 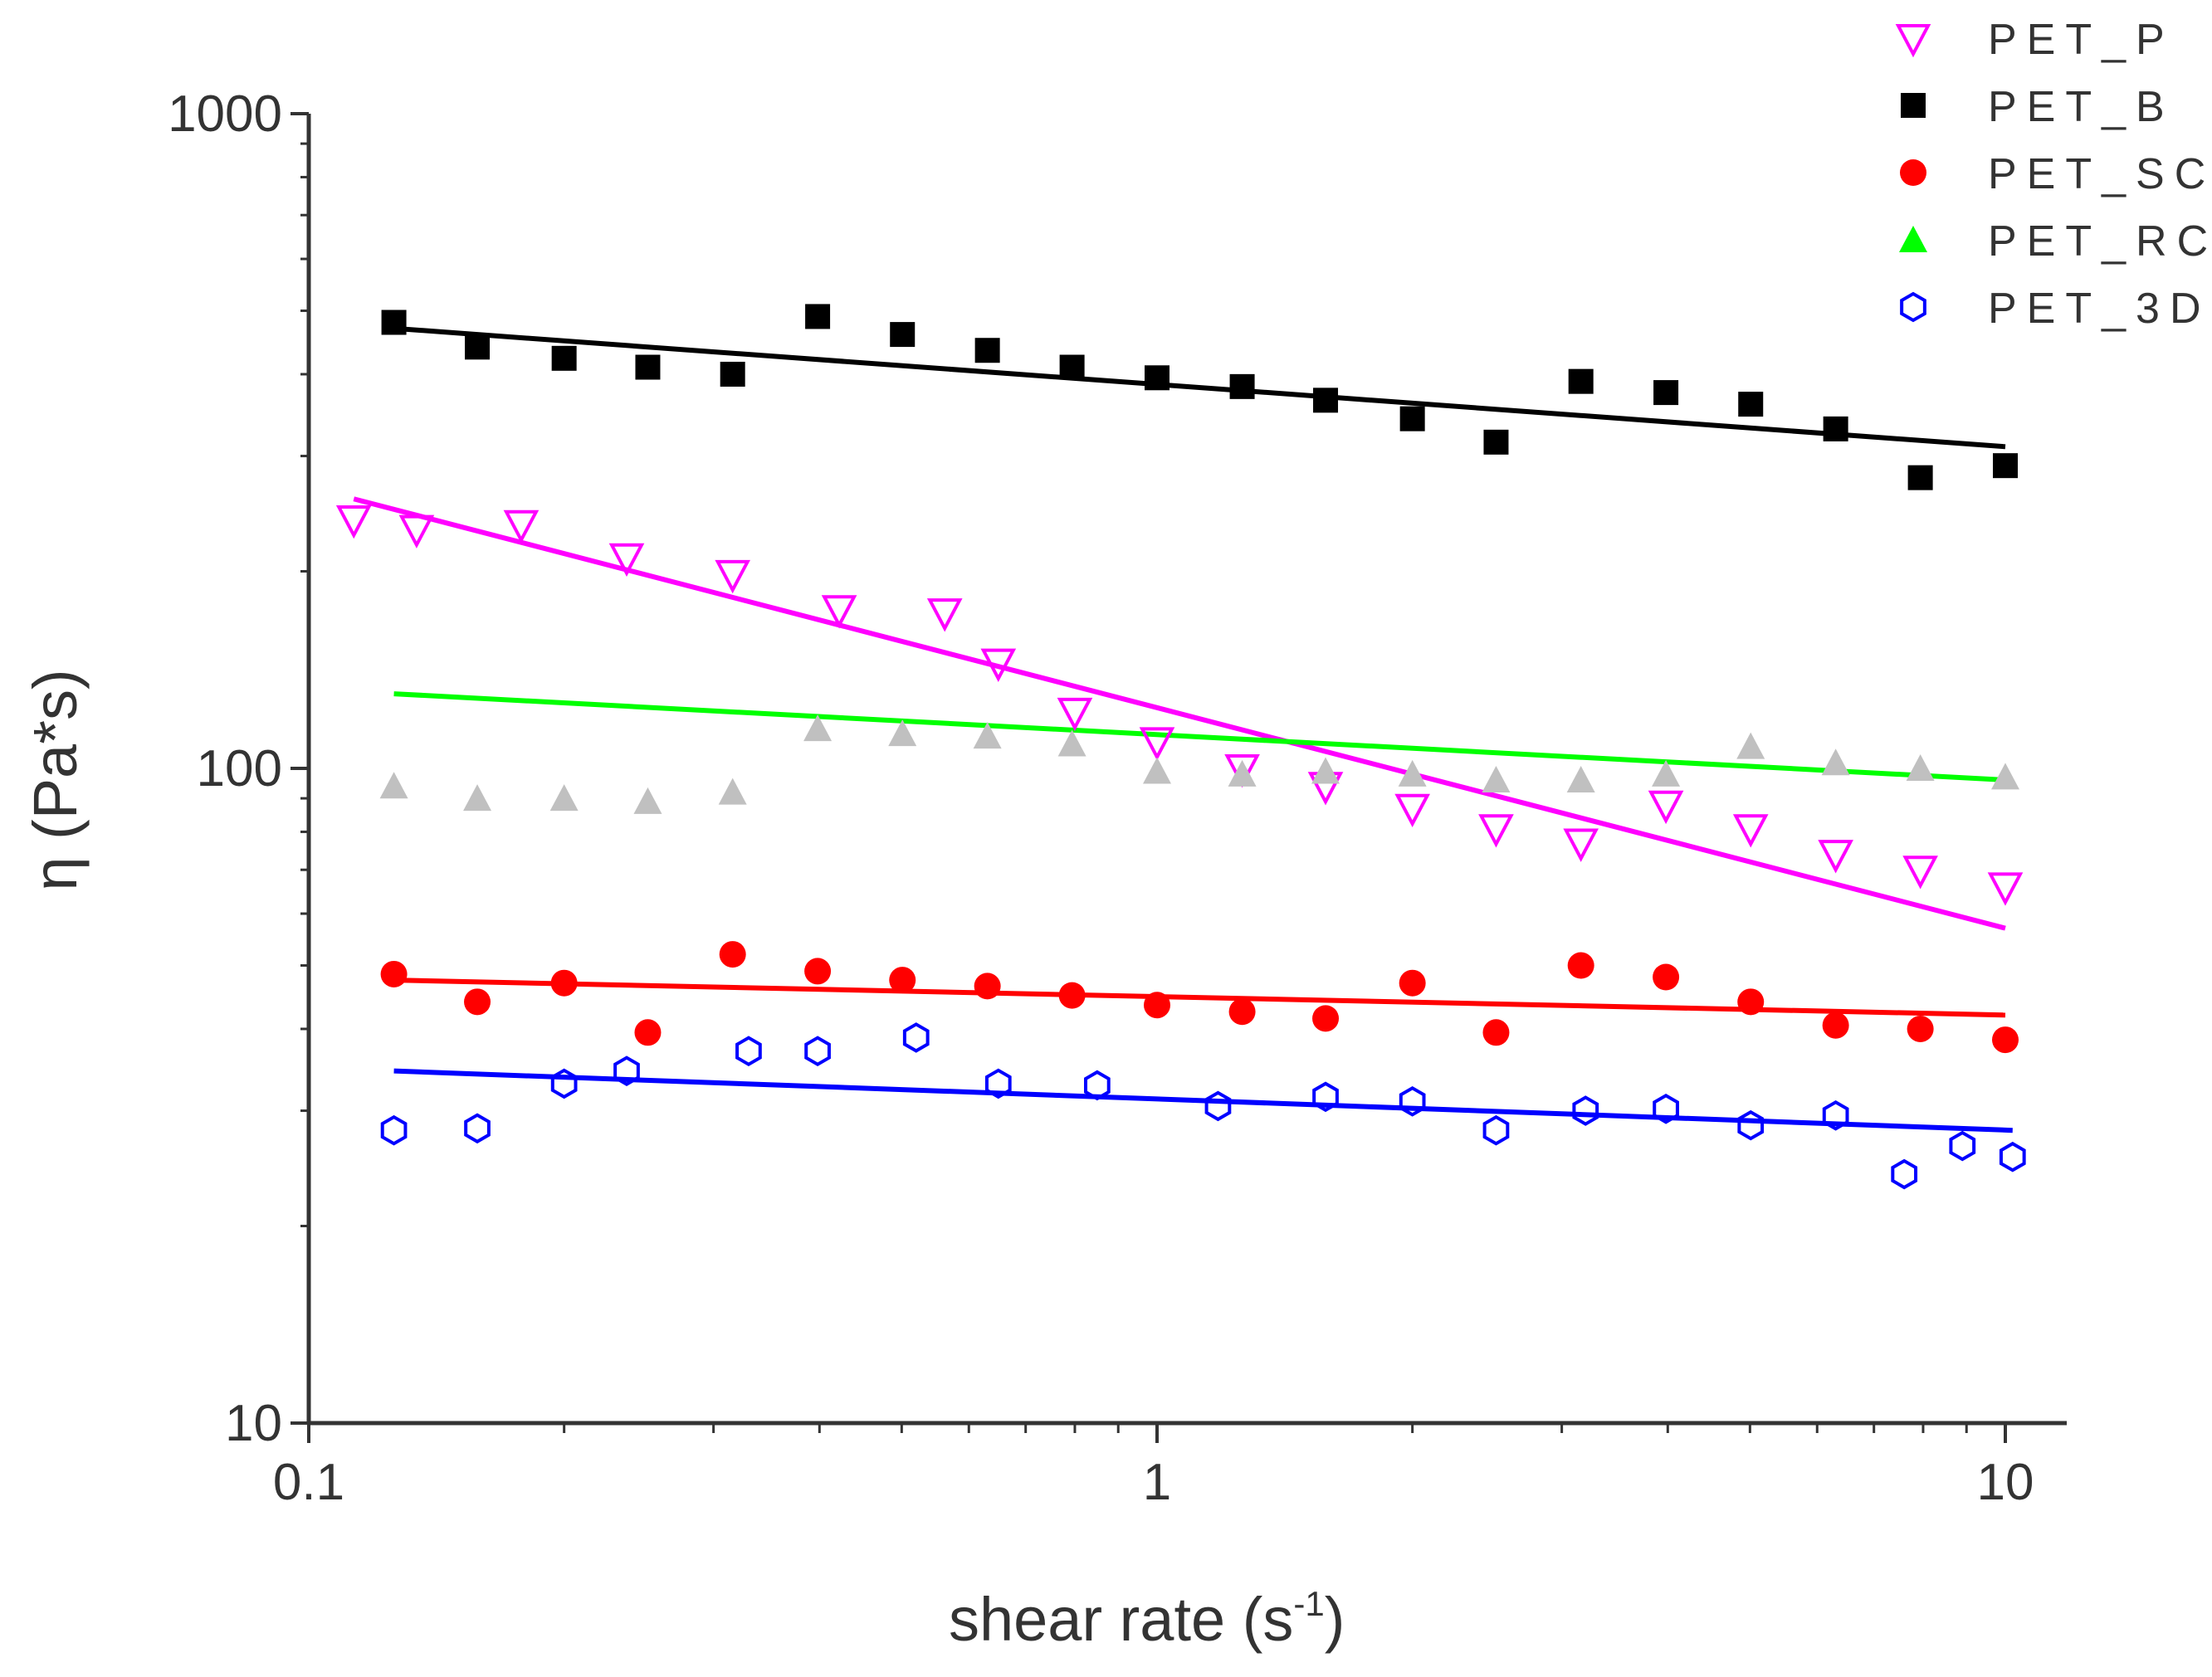 I want to click on fit-line-pet-3d, so click(x=1203, y=1100).